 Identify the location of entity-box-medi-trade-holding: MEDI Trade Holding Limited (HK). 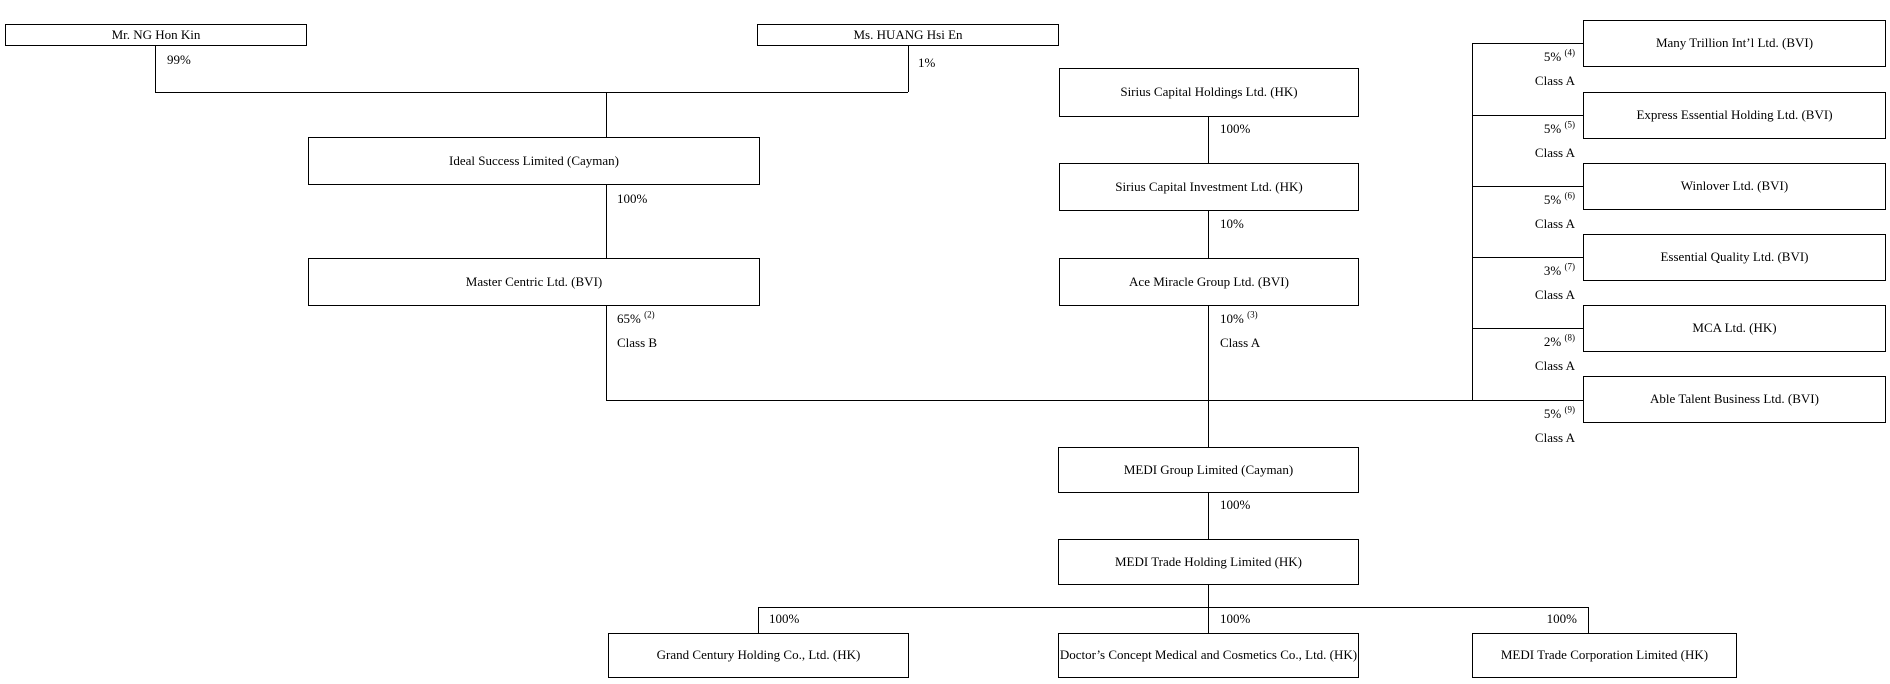
(1208, 562).